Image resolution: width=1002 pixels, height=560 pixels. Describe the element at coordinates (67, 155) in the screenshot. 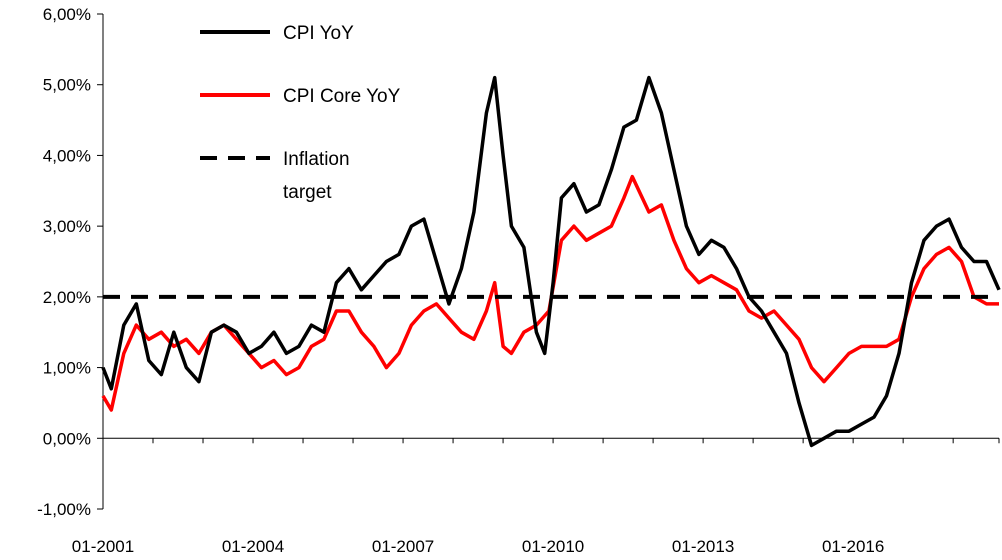

I see `y-tick-label: 4,00%` at that location.